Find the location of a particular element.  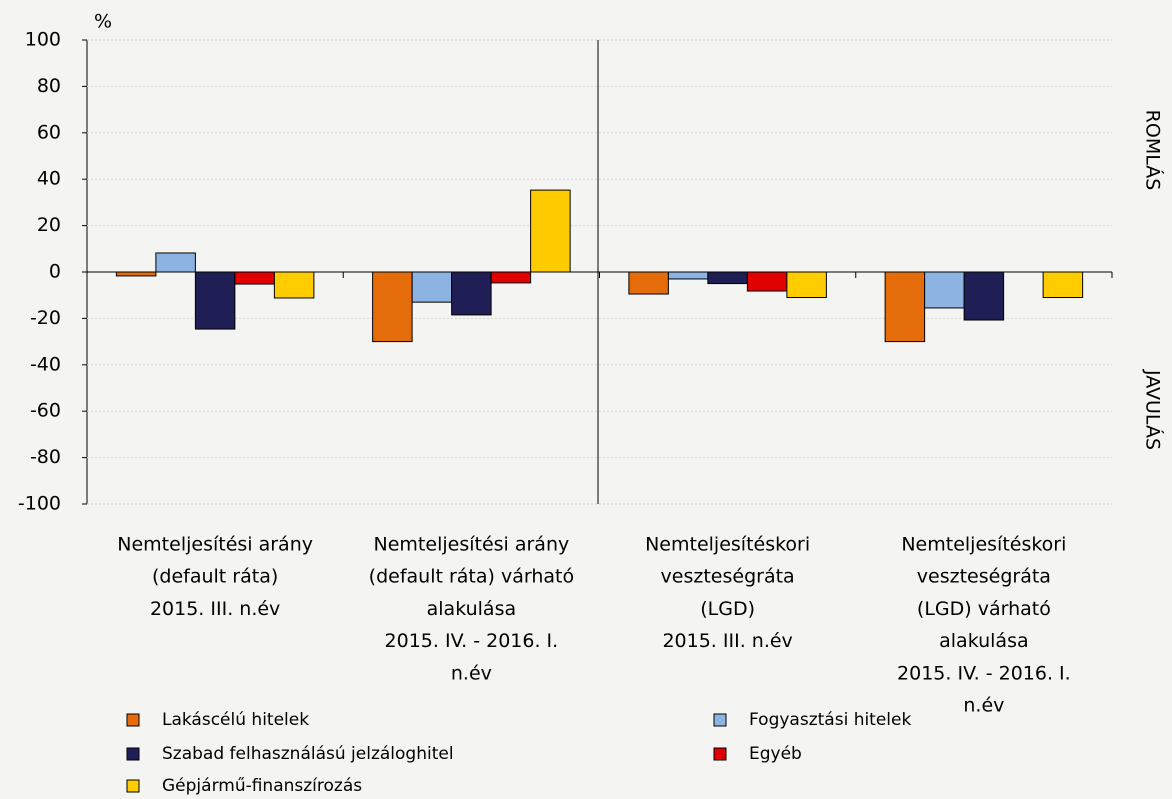

x-tick-label: (LGD) várható is located at coordinates (984, 609).